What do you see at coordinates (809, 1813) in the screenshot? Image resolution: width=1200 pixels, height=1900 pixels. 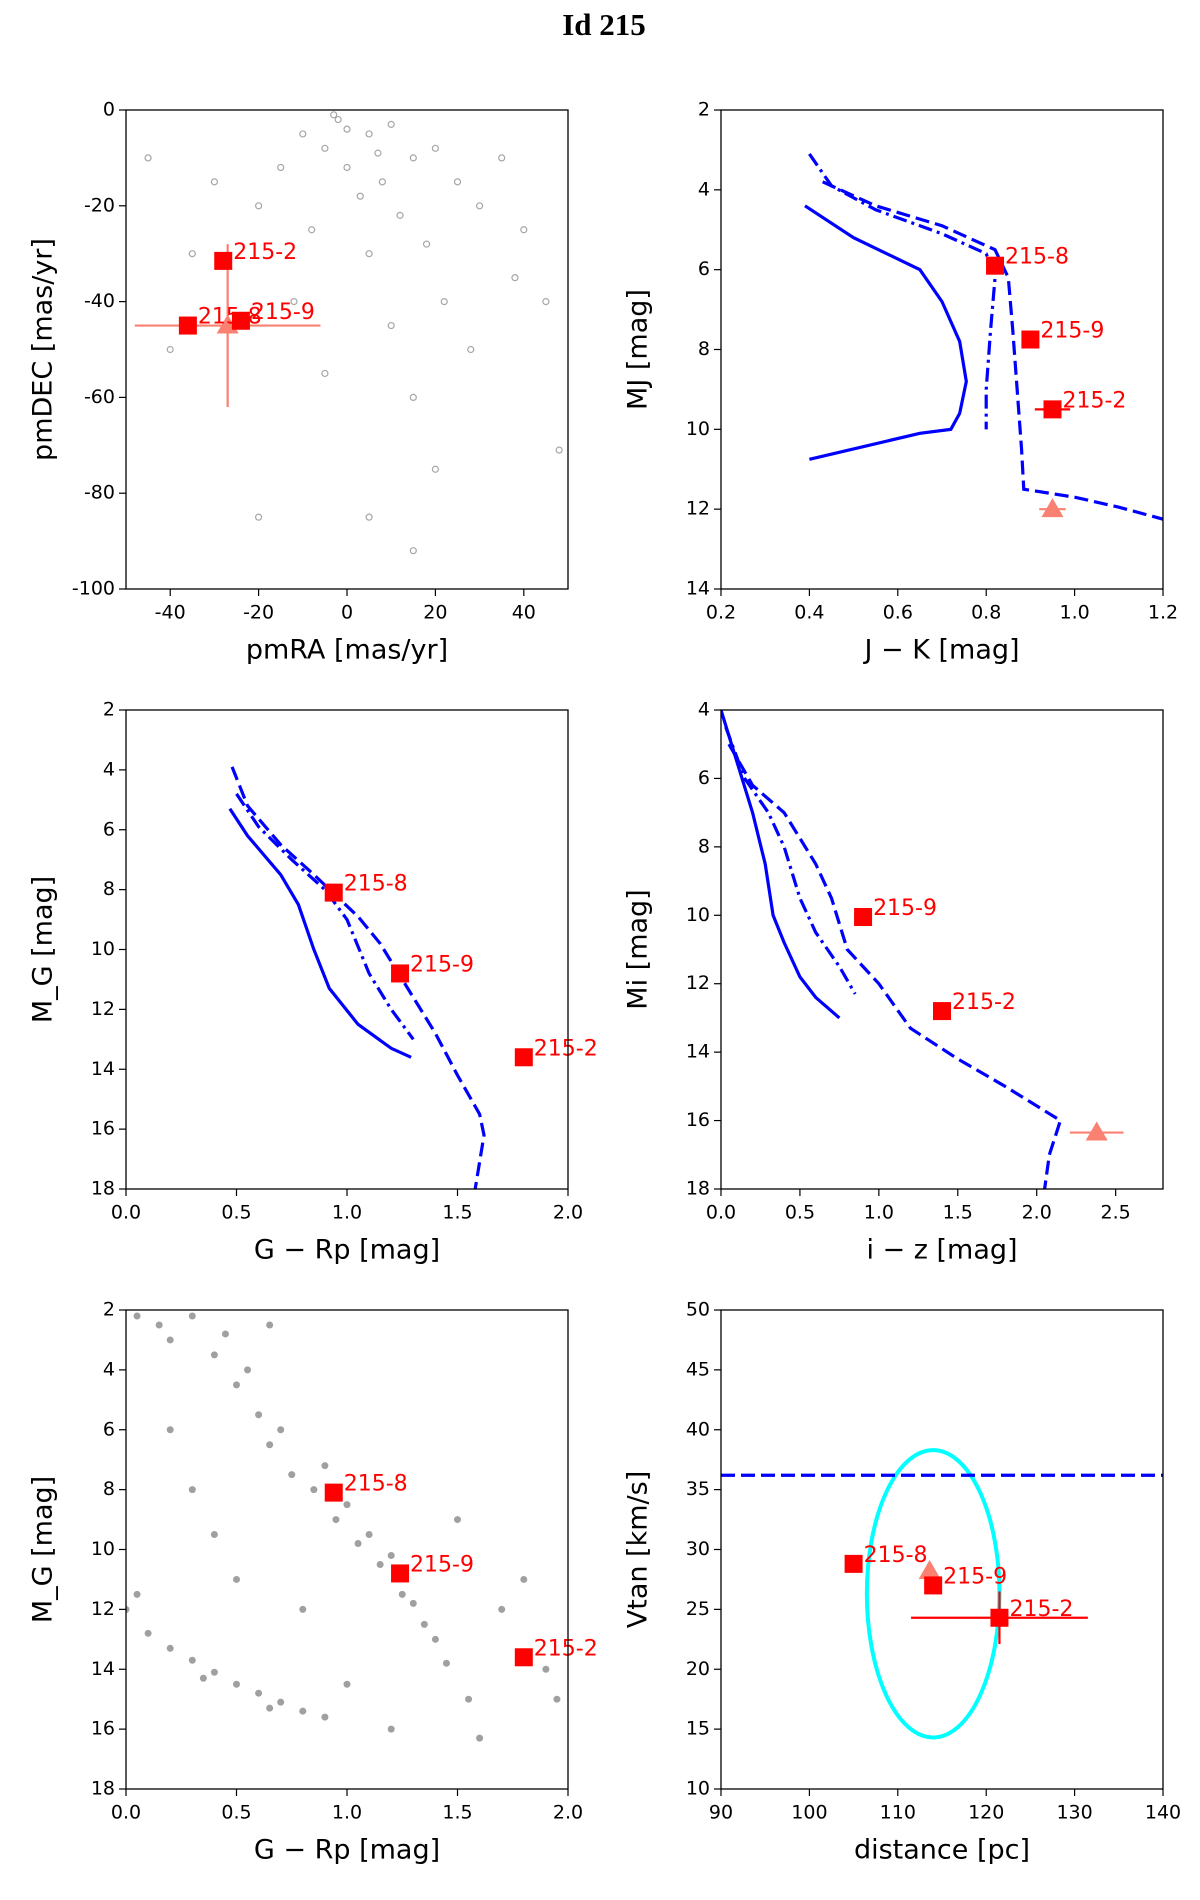 I see `x-tick-label: 100` at bounding box center [809, 1813].